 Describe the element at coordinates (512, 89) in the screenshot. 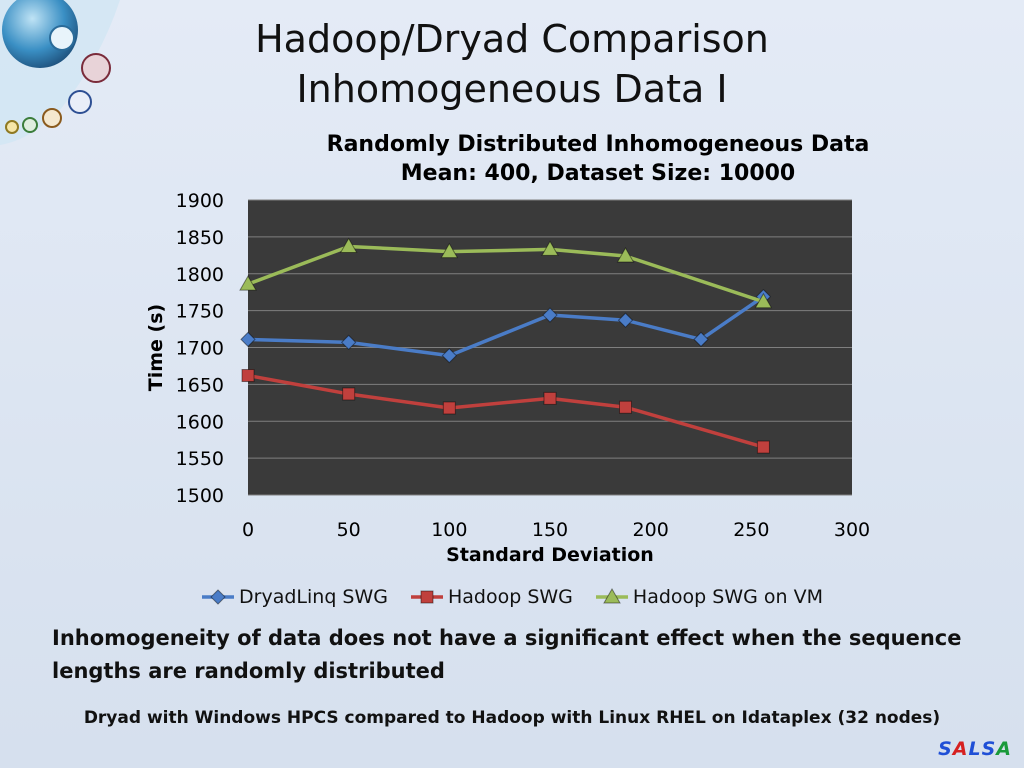

I see `title-line-2: Inhomogeneous Data I` at that location.